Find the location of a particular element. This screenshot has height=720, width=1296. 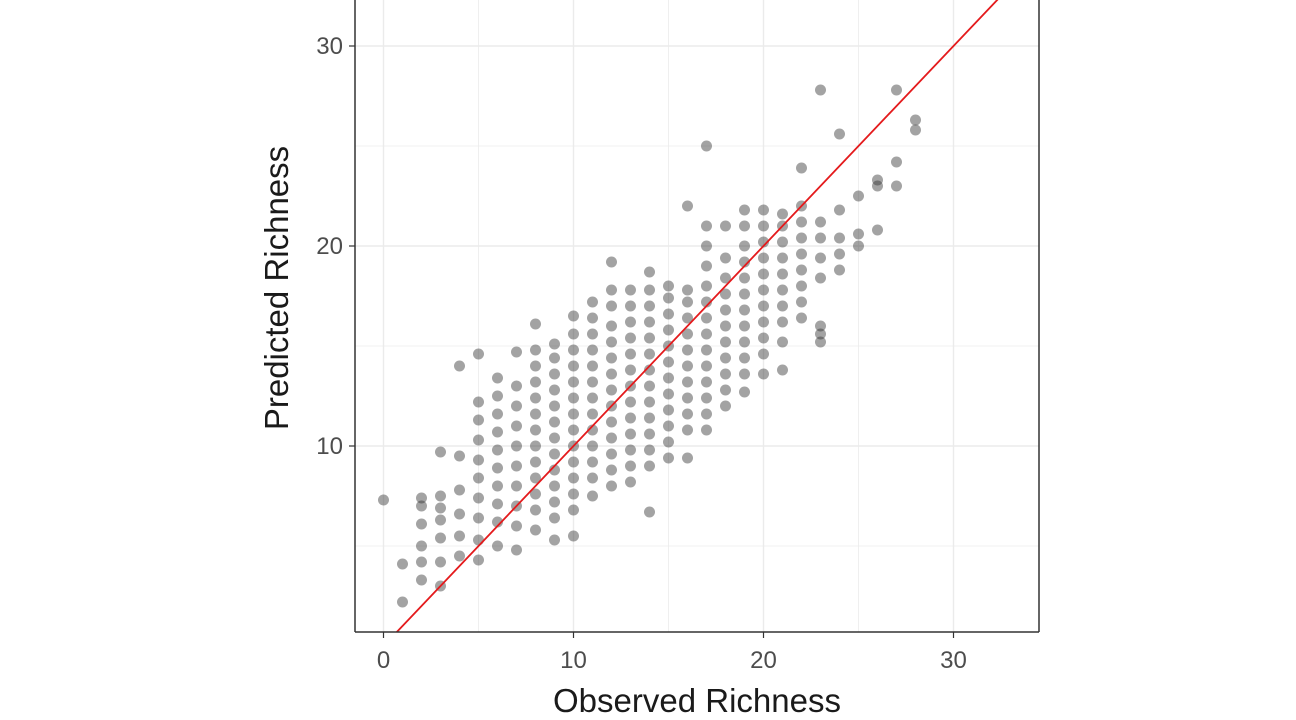

y-tick-label: 30 is located at coordinates (329, 46).